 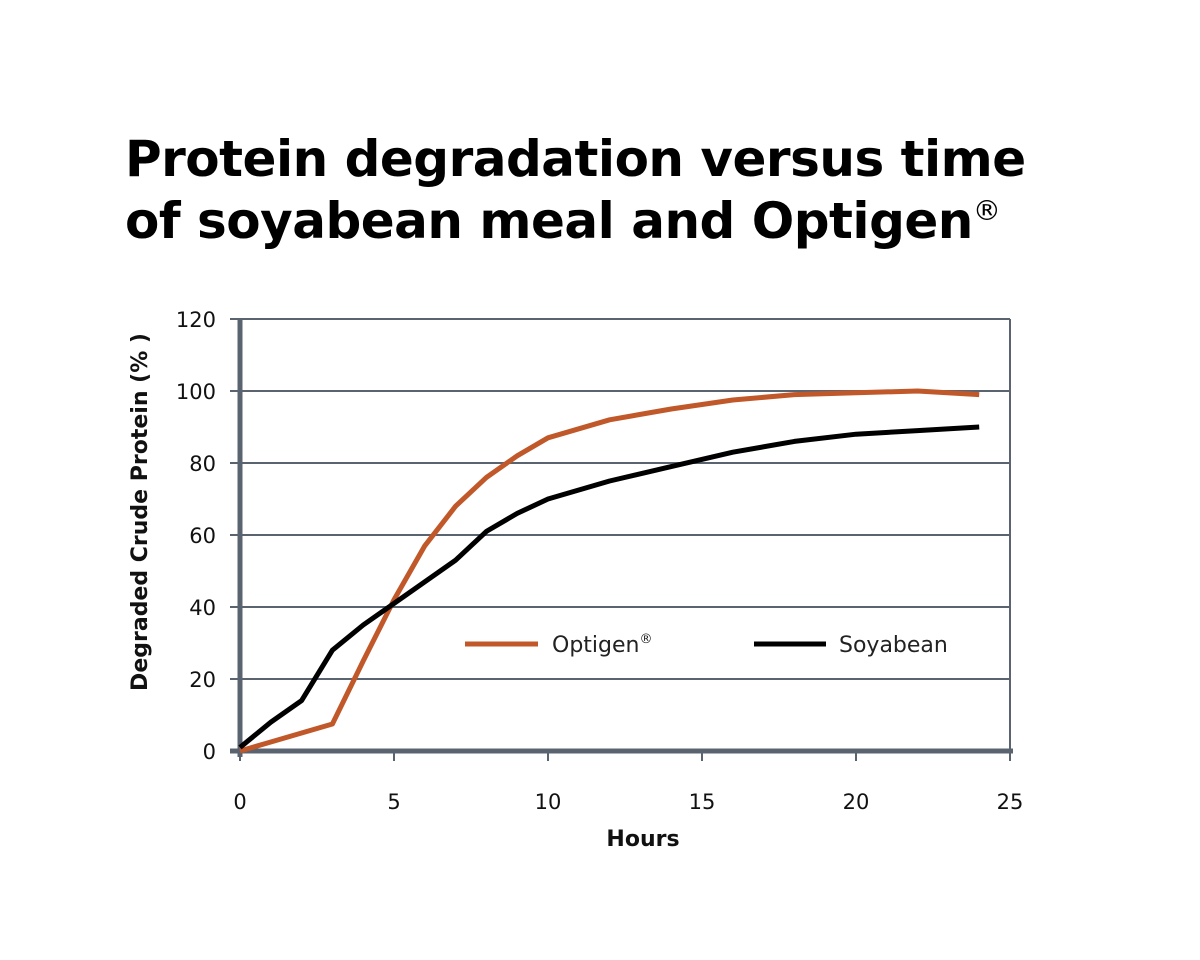 I want to click on legend: Optigen® Soyabean, so click(x=706, y=645).